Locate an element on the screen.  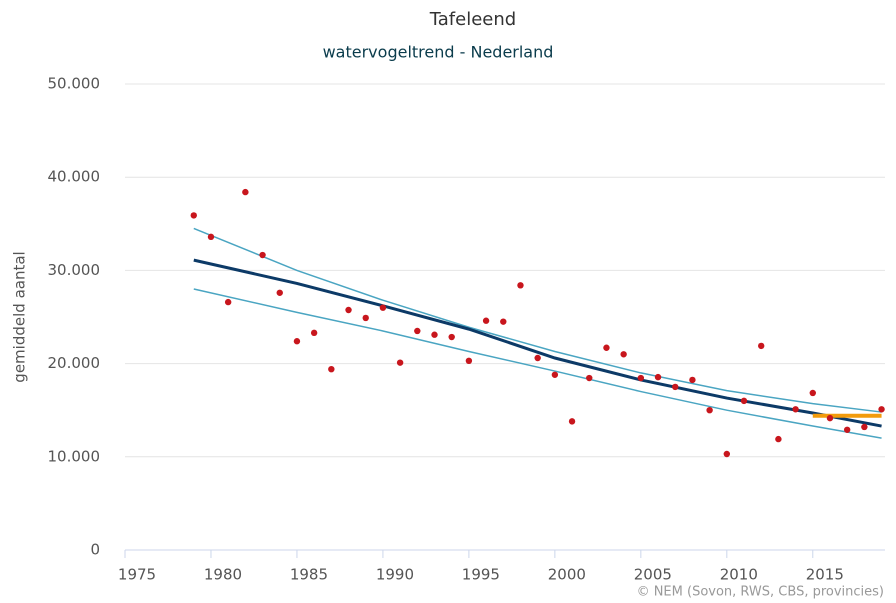
x-tick-label: 1995 is located at coordinates (481, 575).